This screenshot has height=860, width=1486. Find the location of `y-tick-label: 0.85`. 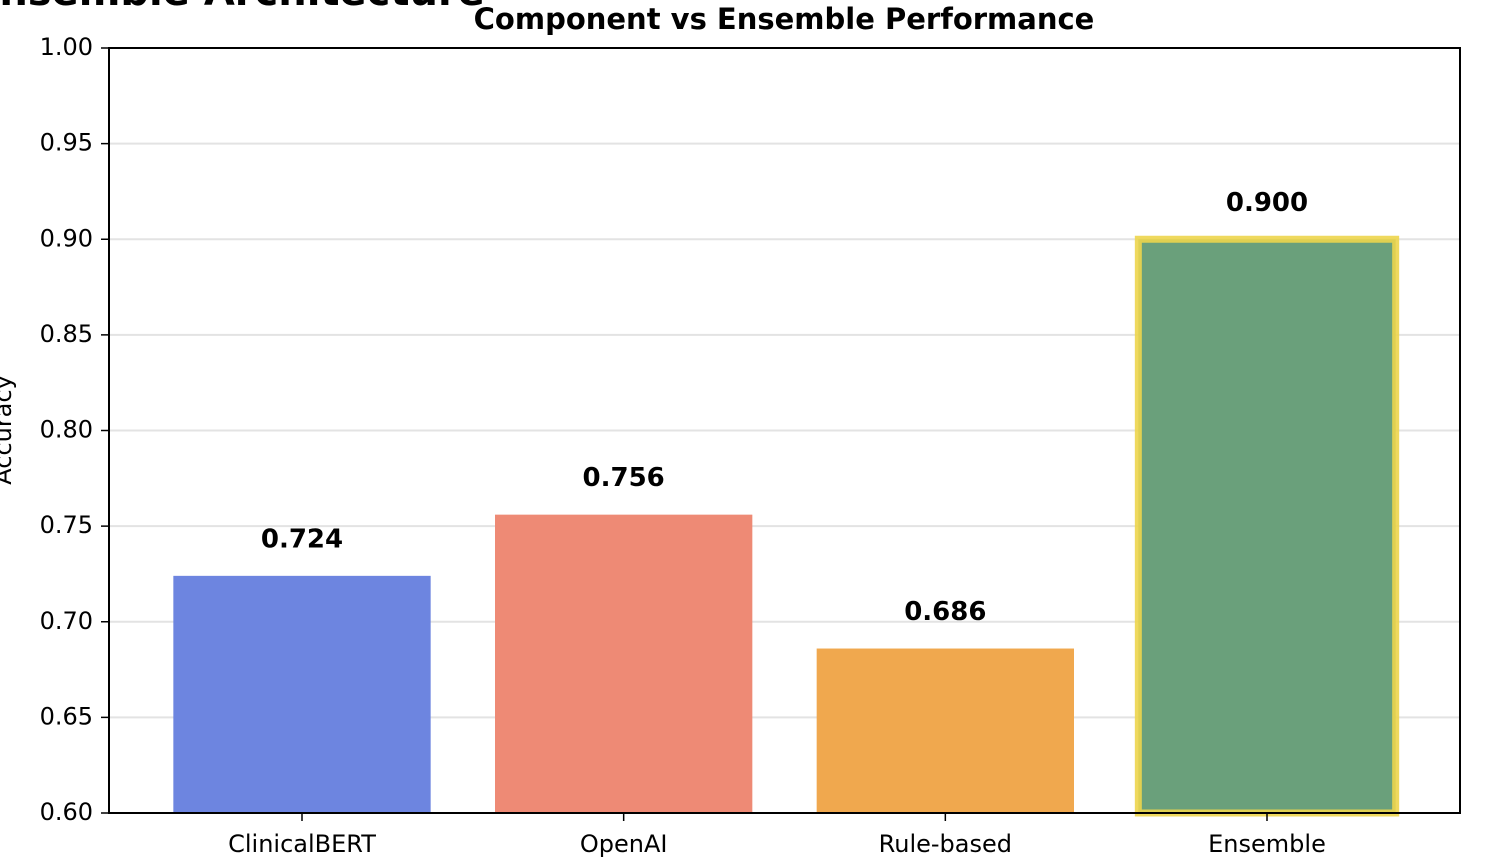

y-tick-label: 0.85 is located at coordinates (66, 334).